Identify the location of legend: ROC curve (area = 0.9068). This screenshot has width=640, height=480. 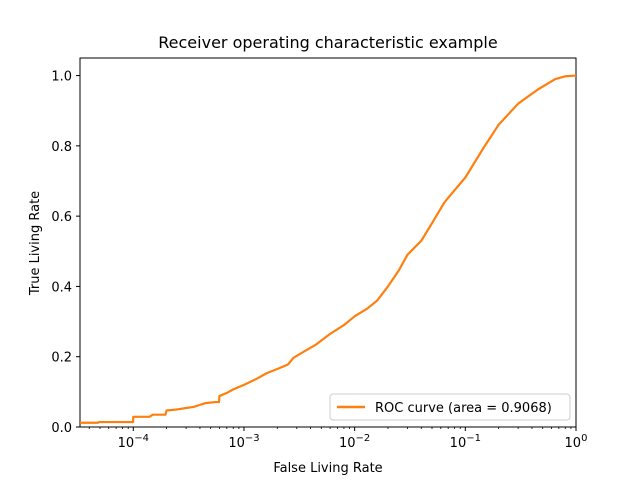
(450, 407).